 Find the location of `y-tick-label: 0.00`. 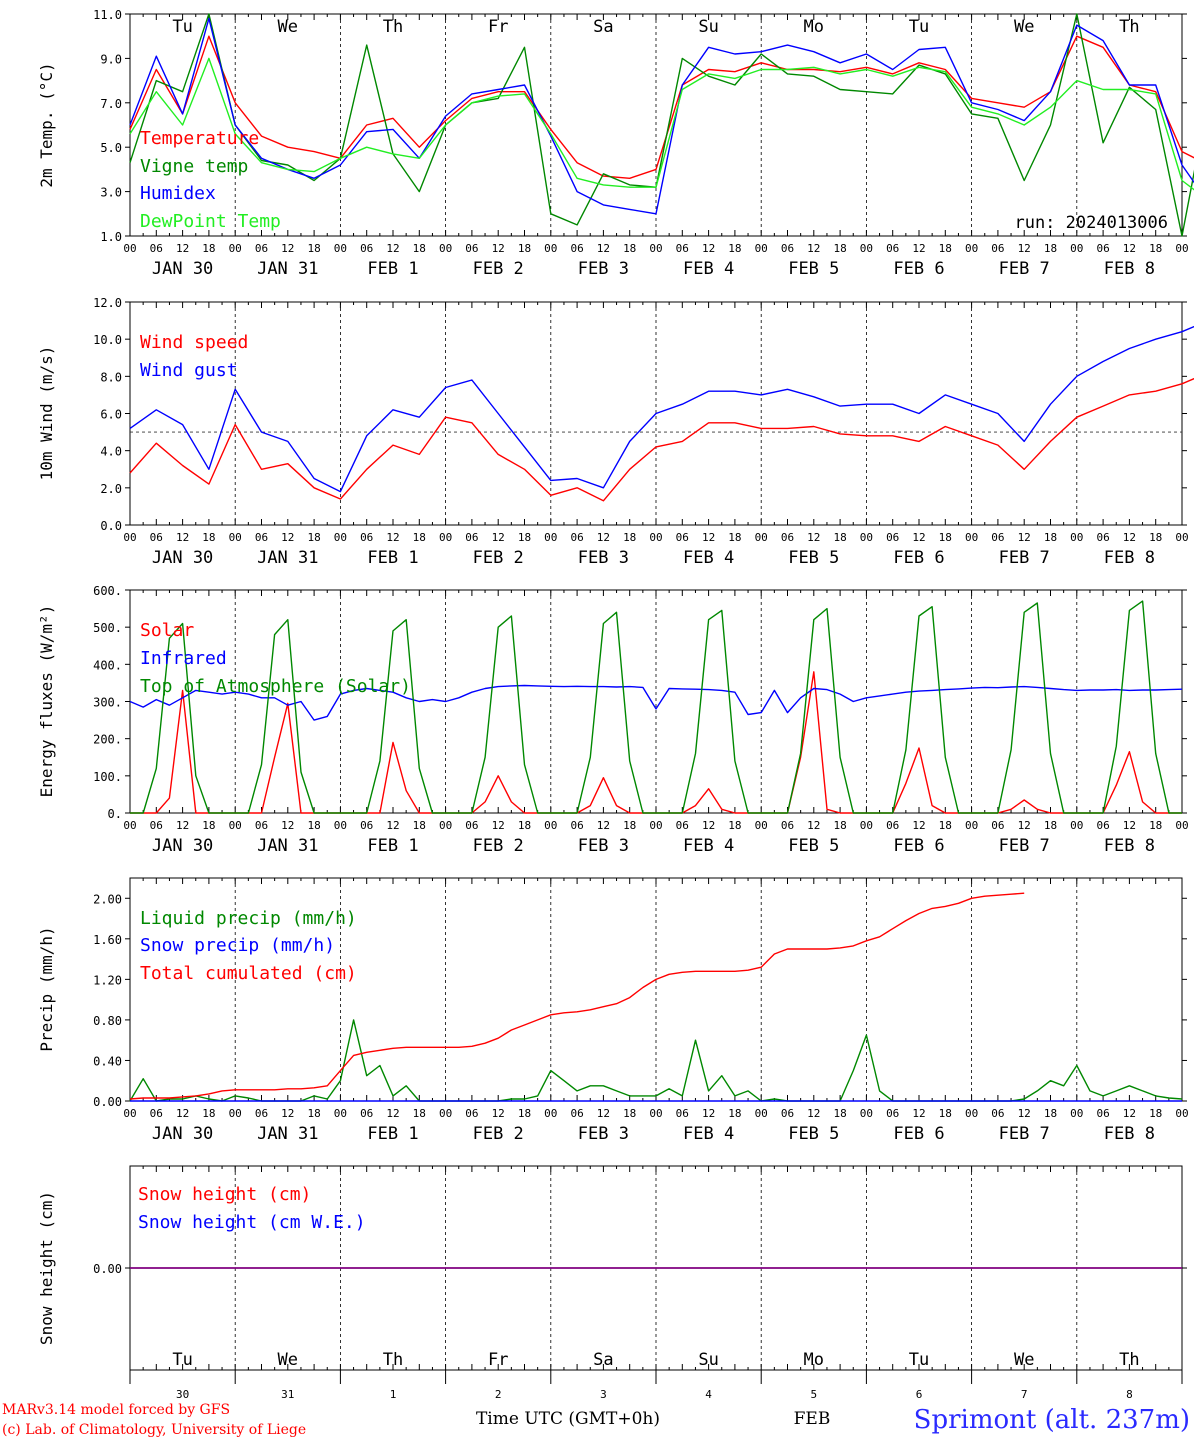

y-tick-label: 0.00 is located at coordinates (107, 1102).